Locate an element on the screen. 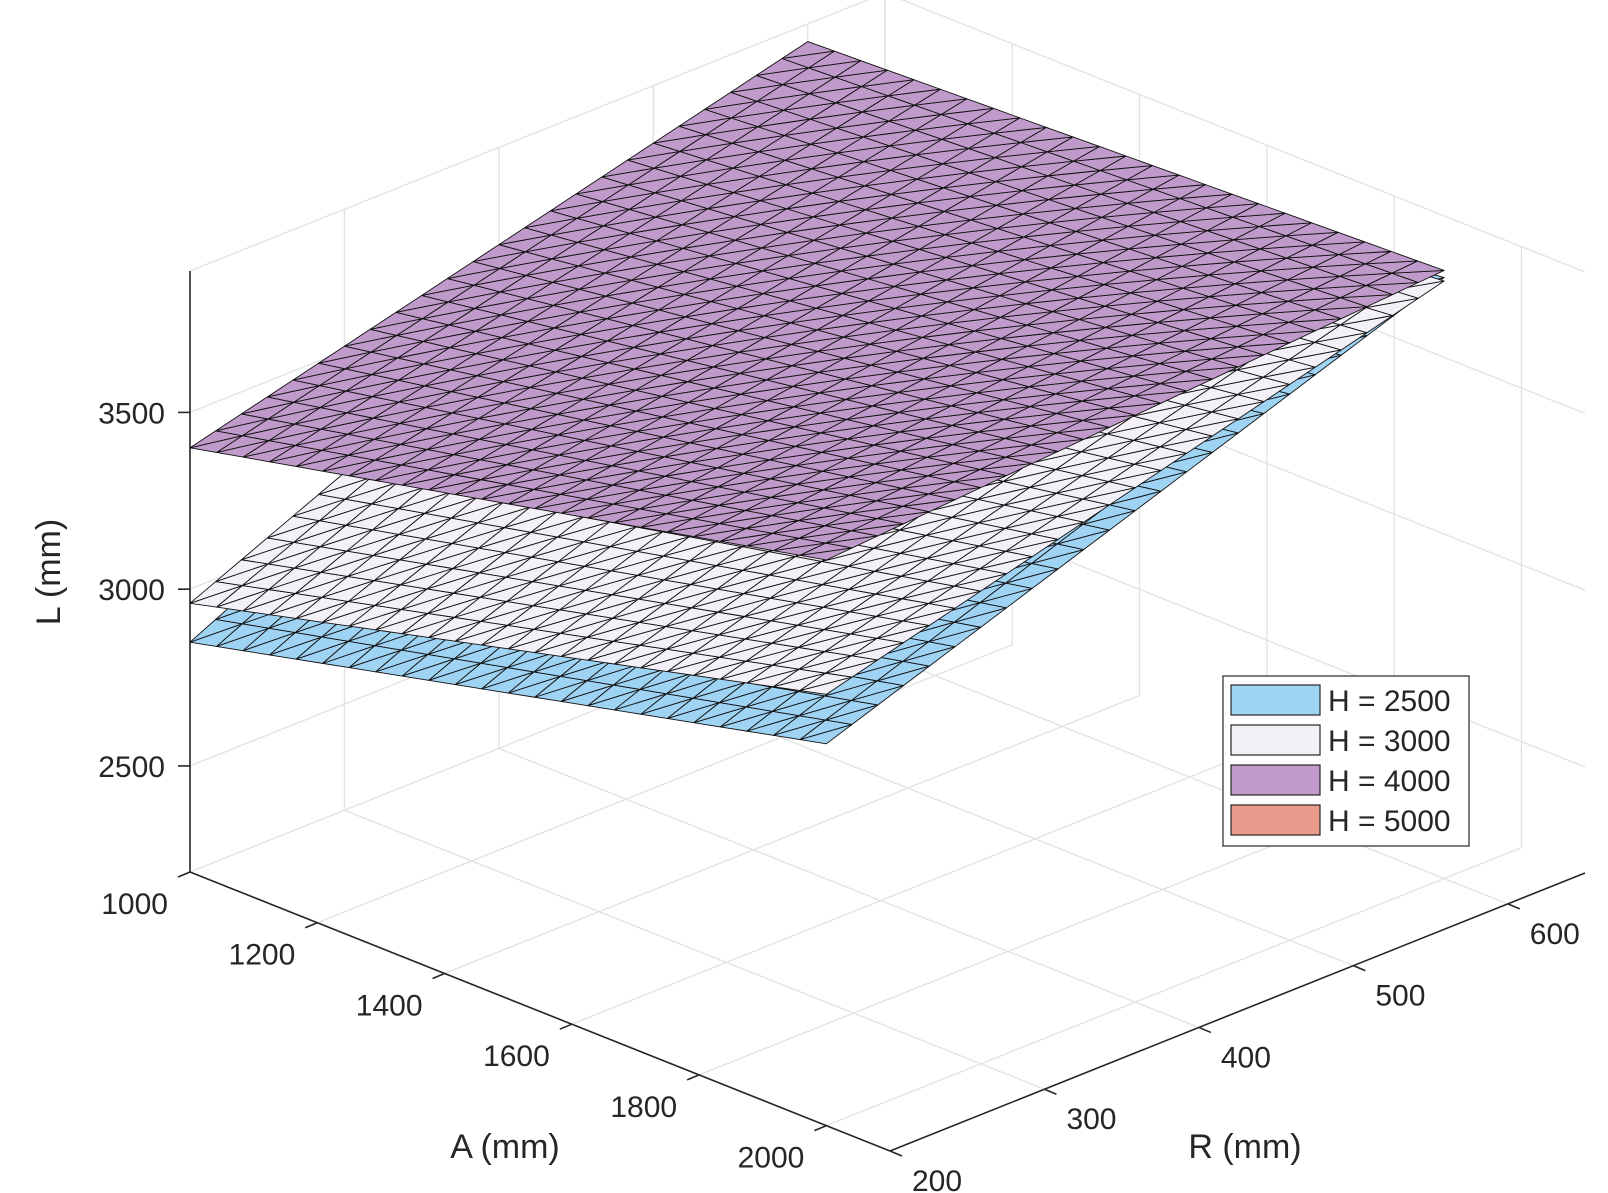 Image resolution: width=1608 pixels, height=1193 pixels. x-tick-label: 1000 is located at coordinates (134, 904).